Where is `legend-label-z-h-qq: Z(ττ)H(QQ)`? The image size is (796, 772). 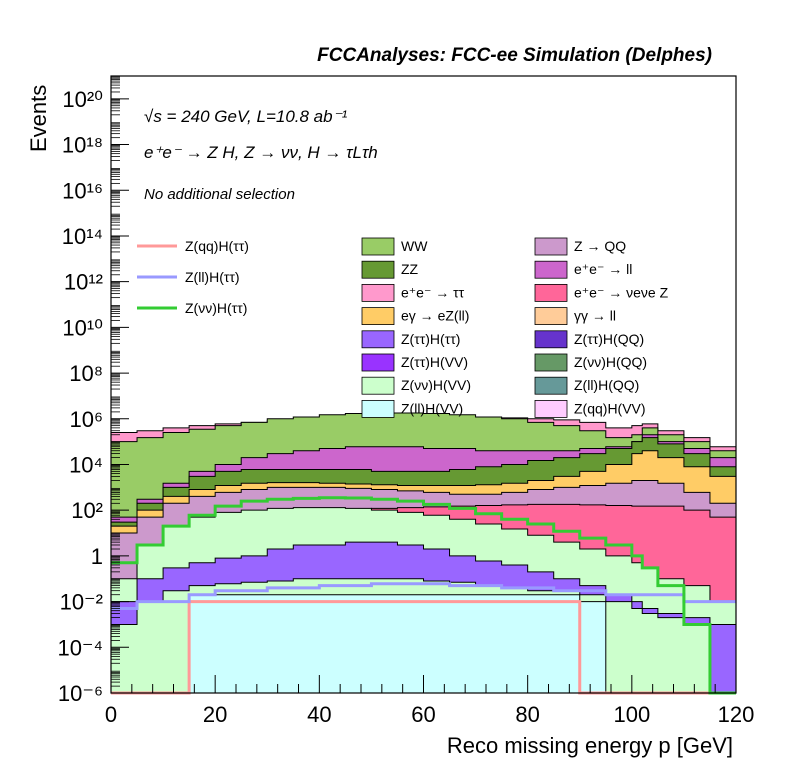 legend-label-z-h-qq: Z(ττ)H(QQ) is located at coordinates (609, 339).